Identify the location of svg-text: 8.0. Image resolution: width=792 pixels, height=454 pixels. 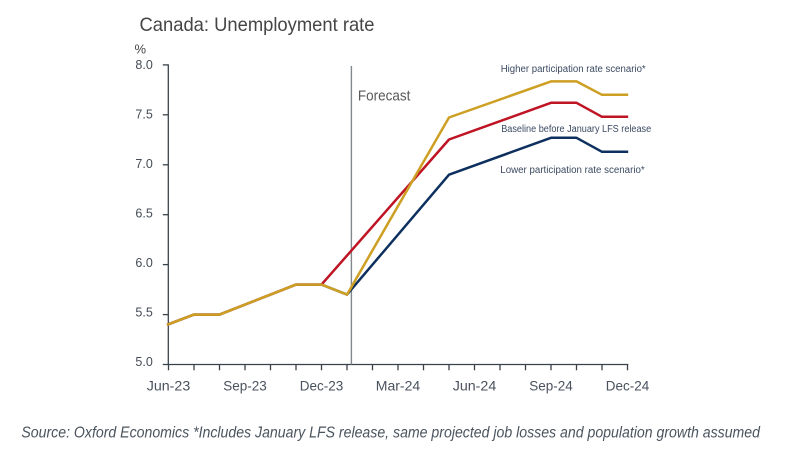
(143, 65).